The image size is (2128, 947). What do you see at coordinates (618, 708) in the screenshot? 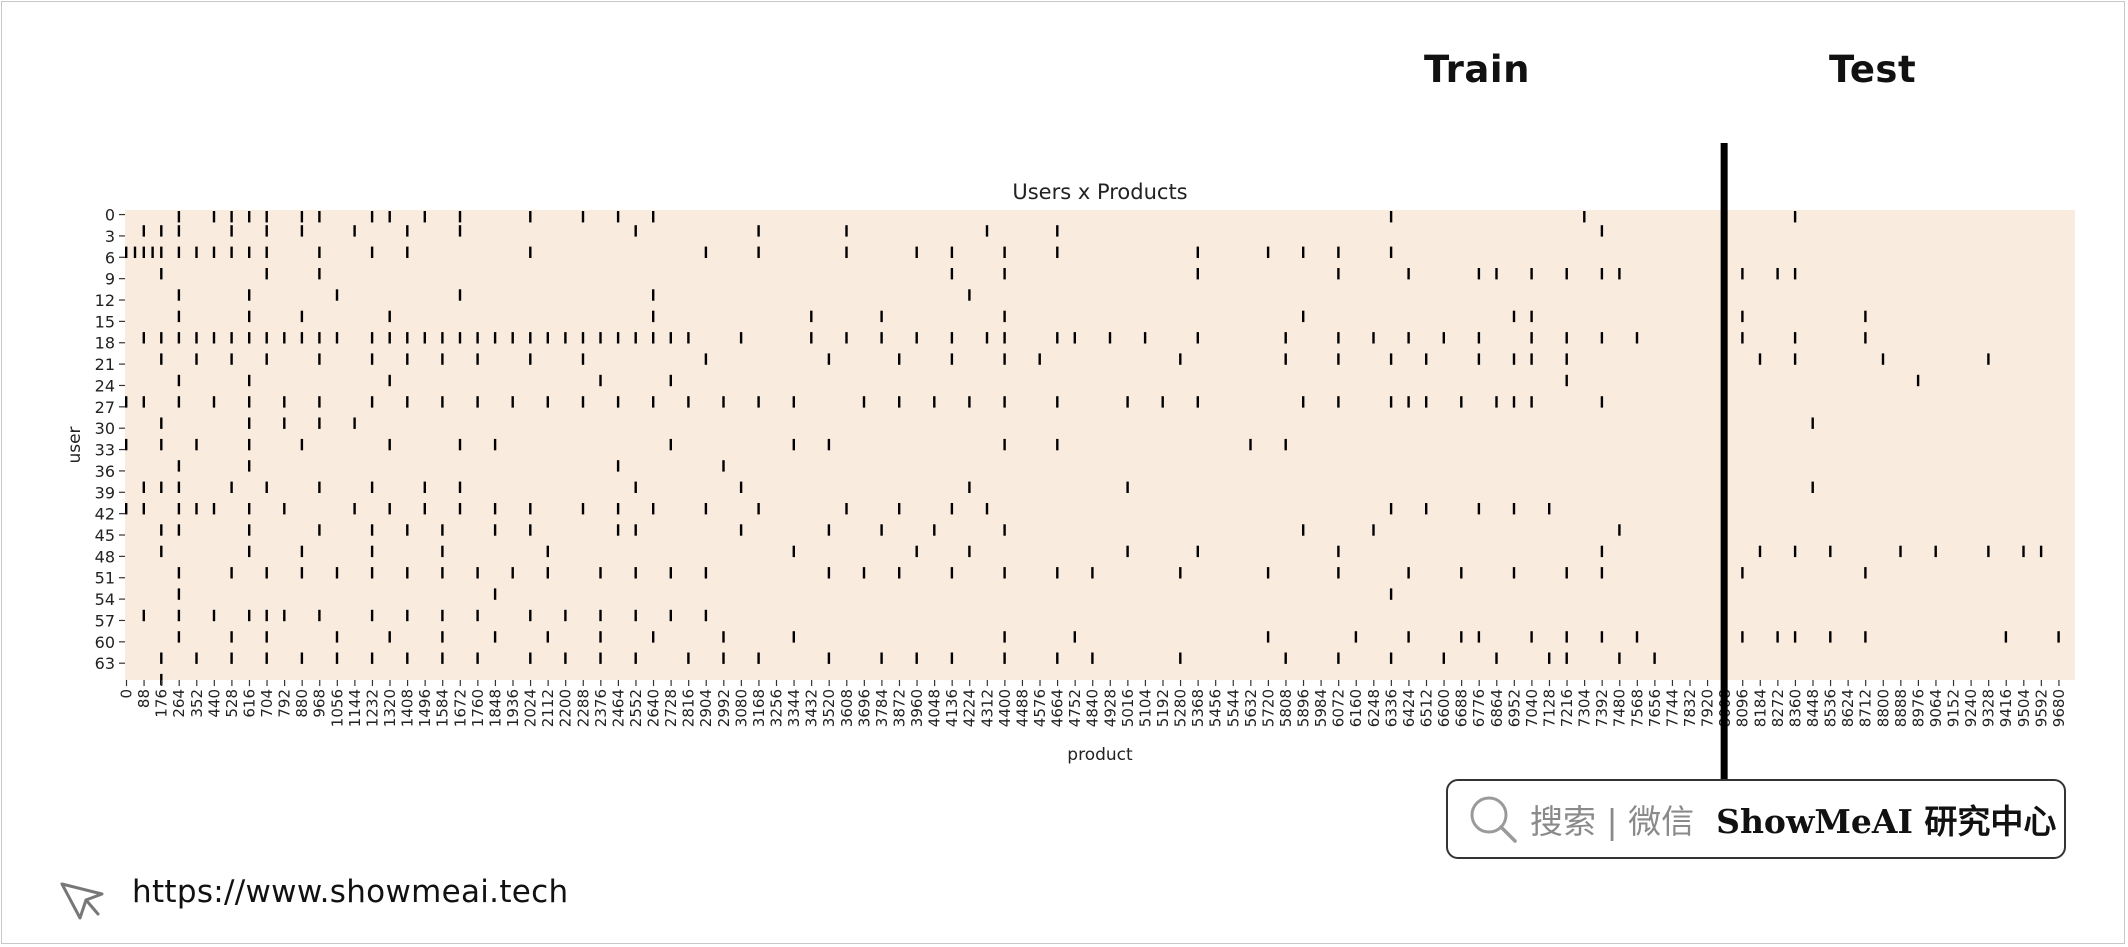
I see `x-tick-label: 2464` at bounding box center [618, 708].